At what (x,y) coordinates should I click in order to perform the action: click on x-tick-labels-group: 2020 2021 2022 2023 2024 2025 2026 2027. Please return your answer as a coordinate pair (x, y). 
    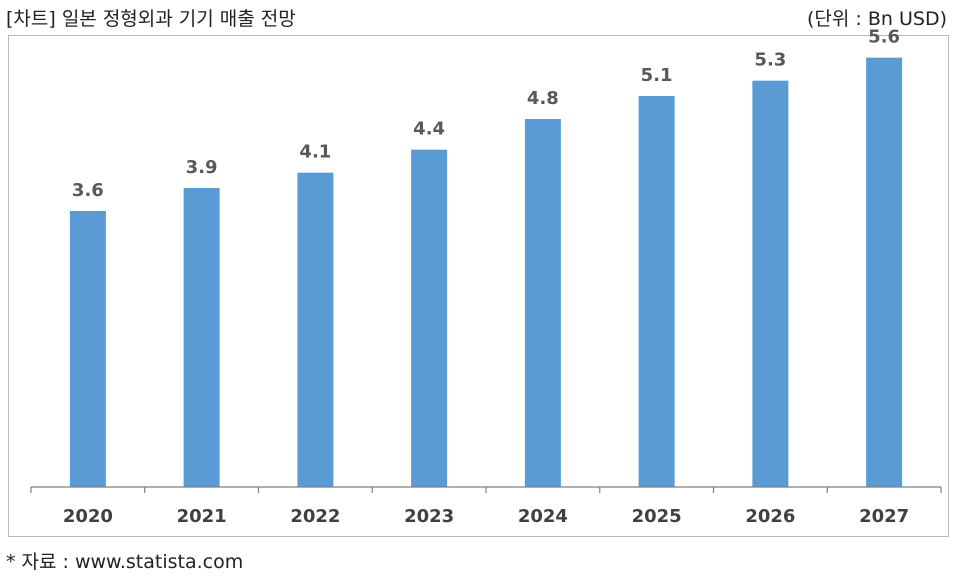
    Looking at the image, I should click on (486, 516).